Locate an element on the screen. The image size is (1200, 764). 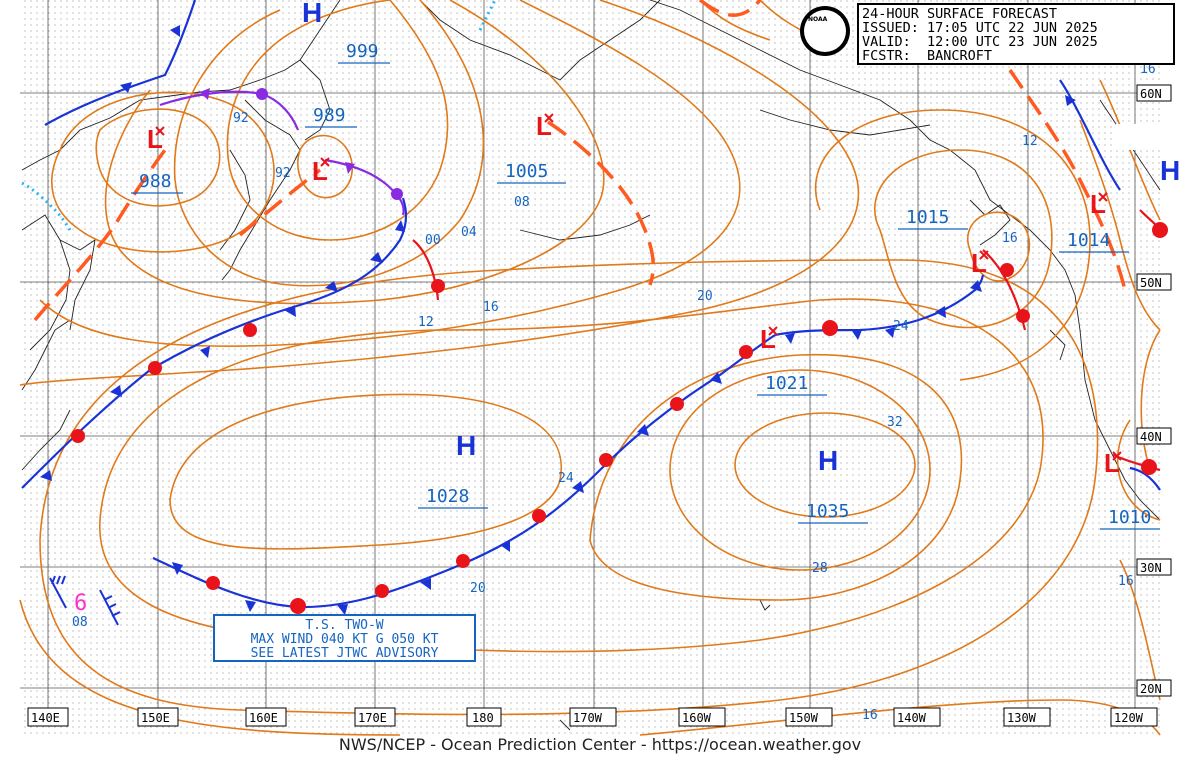
noaa-logo-text: NOAA is located at coordinates (818, 19).